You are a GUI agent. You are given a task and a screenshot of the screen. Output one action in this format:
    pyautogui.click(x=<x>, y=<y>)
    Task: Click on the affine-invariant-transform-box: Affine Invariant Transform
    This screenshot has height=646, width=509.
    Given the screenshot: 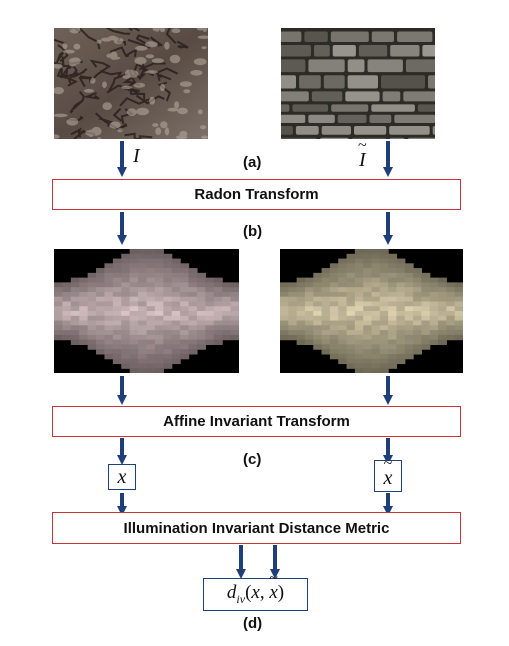 What is the action you would take?
    pyautogui.click(x=256, y=421)
    